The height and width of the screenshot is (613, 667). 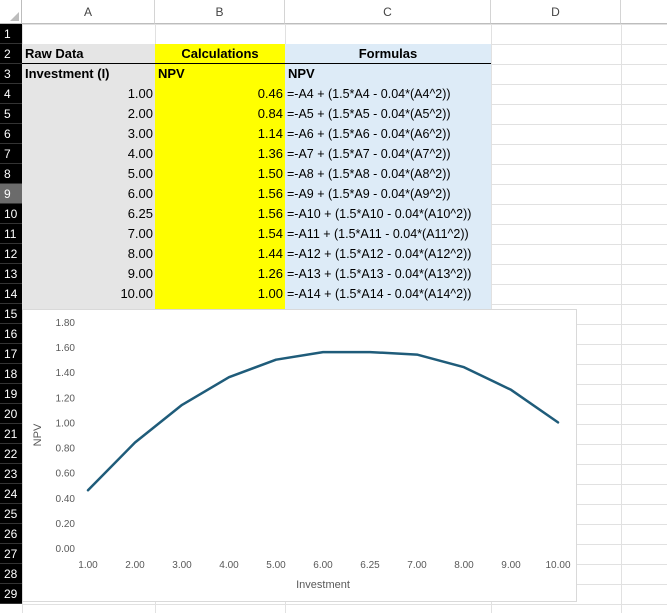 I want to click on row-header-29: 29, so click(x=11, y=594).